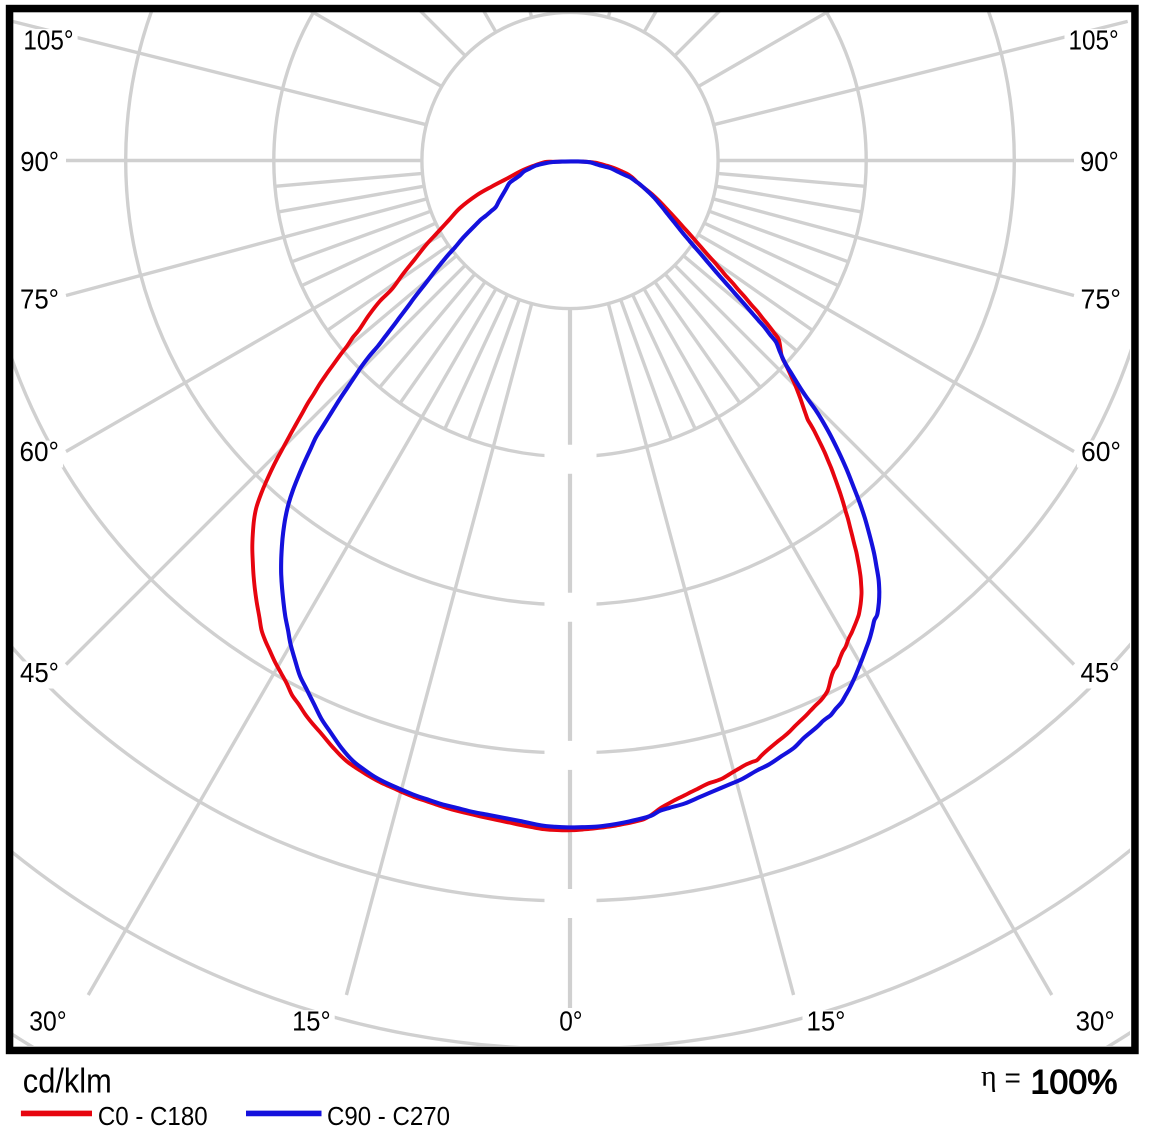 This screenshot has width=1164, height=1145. Describe the element at coordinates (67, 1082) in the screenshot. I see `svg-text: cd/klm` at that location.